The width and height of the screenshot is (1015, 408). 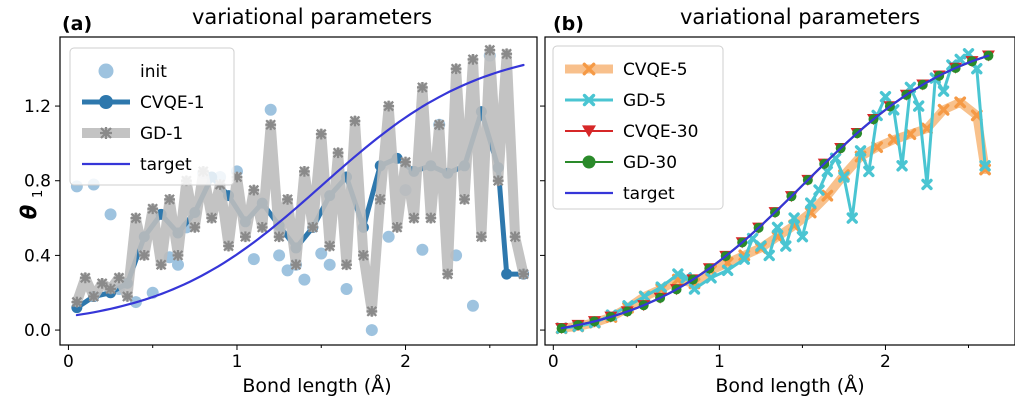 I want to click on x-tick-label: 1, so click(x=237, y=362).